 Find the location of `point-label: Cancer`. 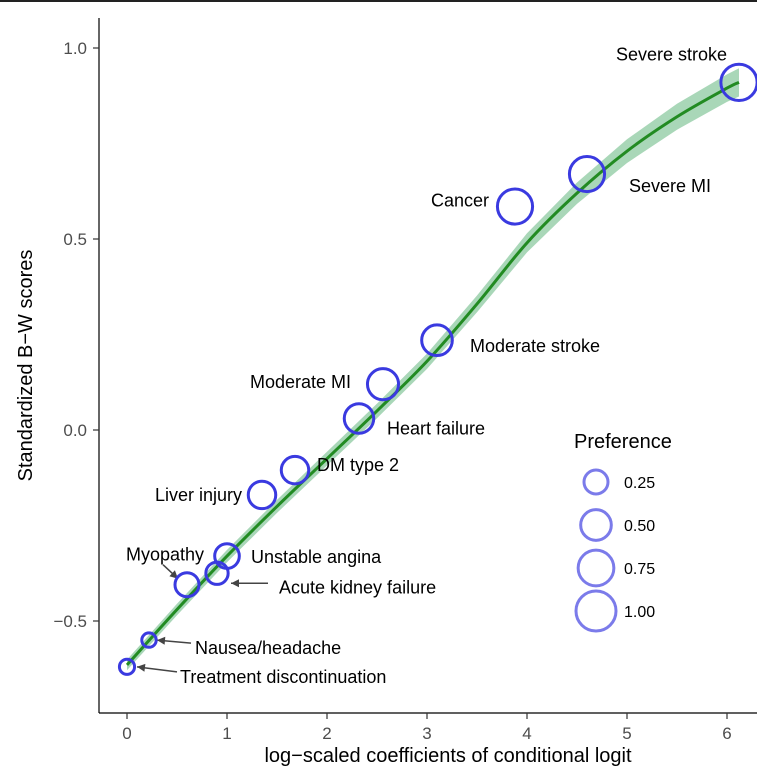

point-label: Cancer is located at coordinates (460, 201).